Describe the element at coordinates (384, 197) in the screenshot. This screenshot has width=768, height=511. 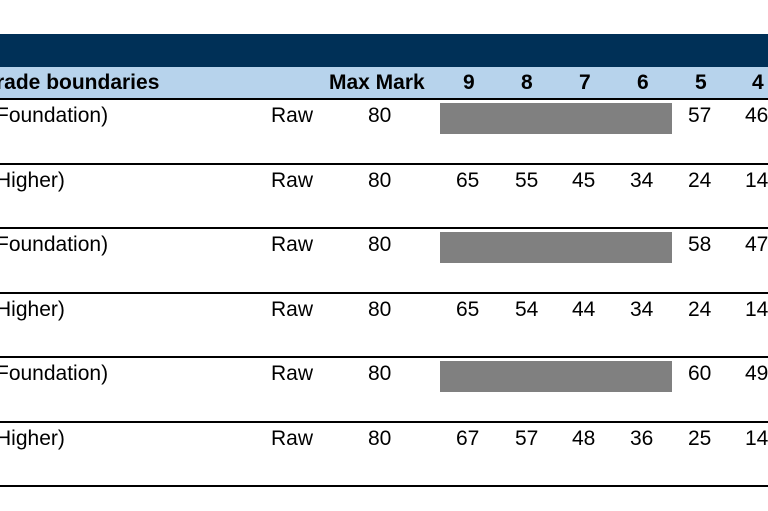
I see `table-row: Higher) Raw 80 65 55 45 34 24 14` at that location.